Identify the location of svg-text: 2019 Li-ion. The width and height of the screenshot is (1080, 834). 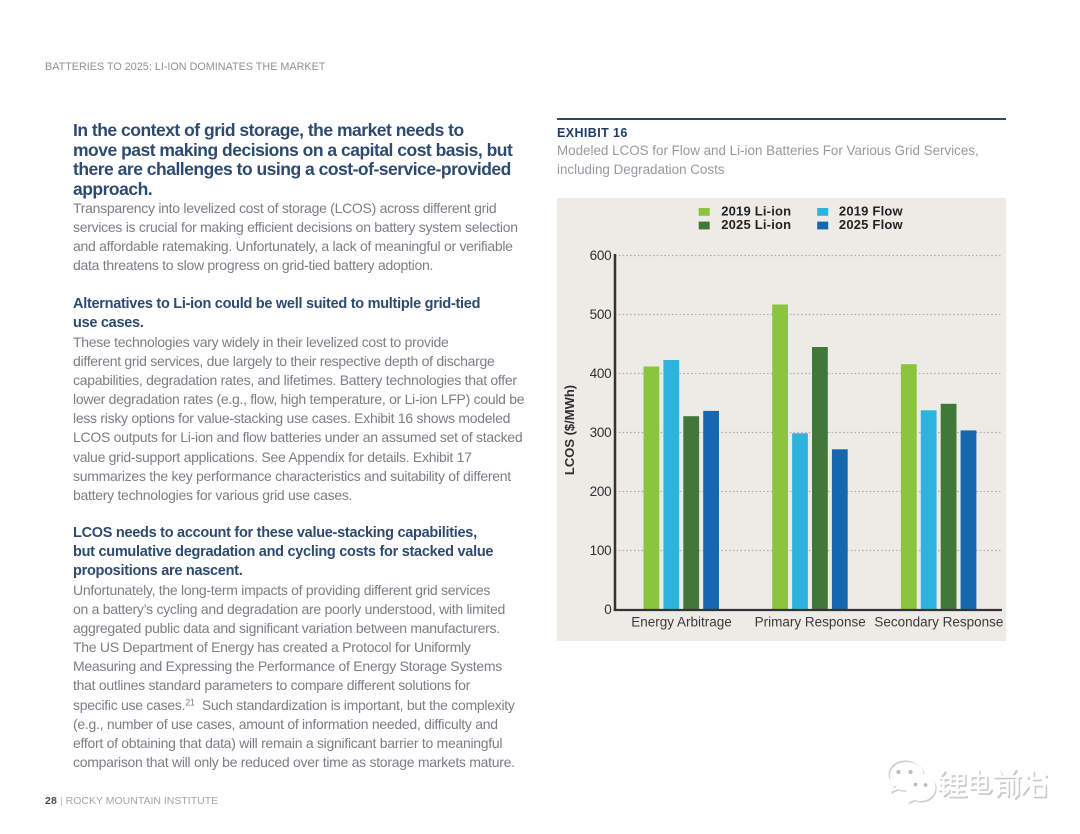
(756, 210).